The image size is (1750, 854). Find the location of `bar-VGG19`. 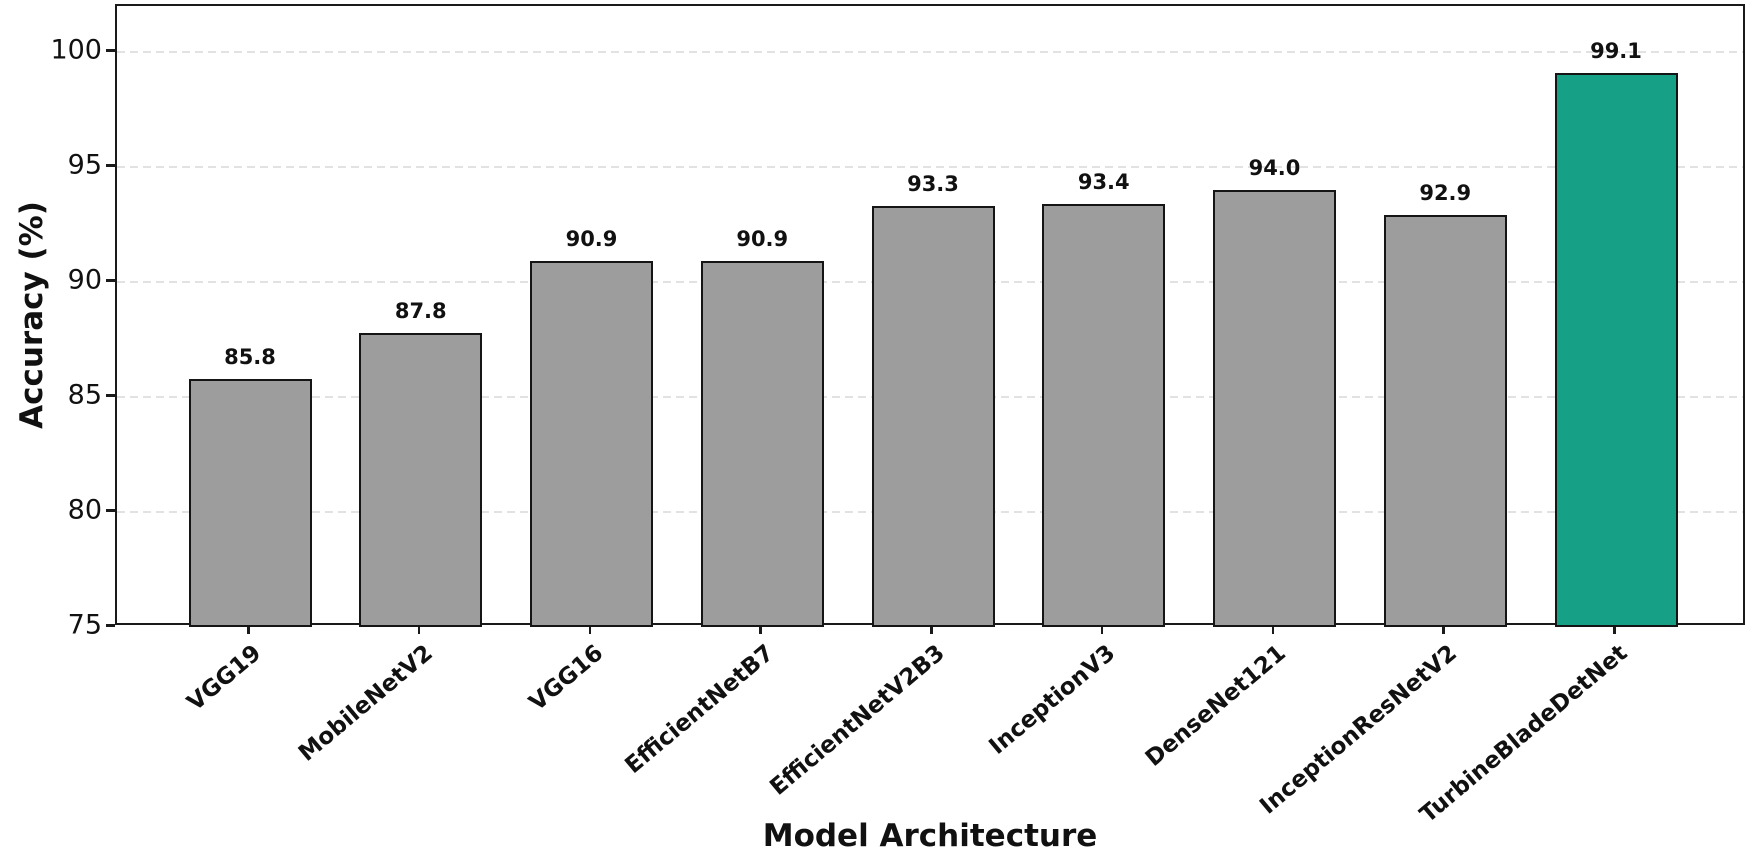

bar-VGG19 is located at coordinates (250, 502).